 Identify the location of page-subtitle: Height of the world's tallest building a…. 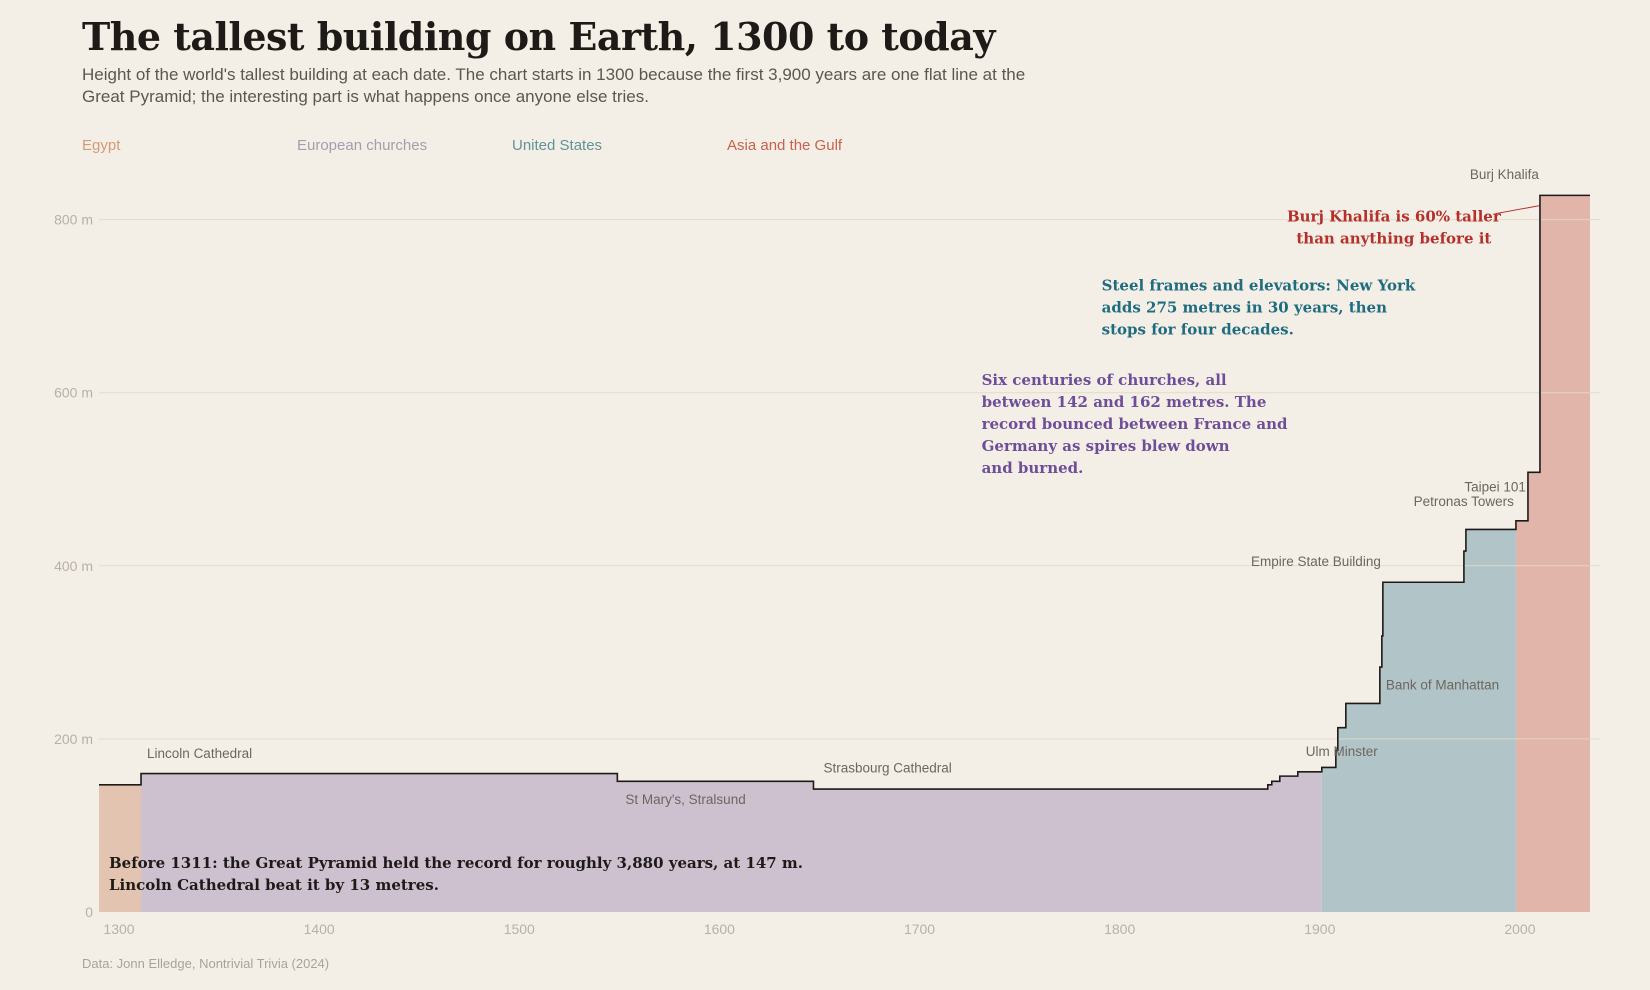
(554, 85).